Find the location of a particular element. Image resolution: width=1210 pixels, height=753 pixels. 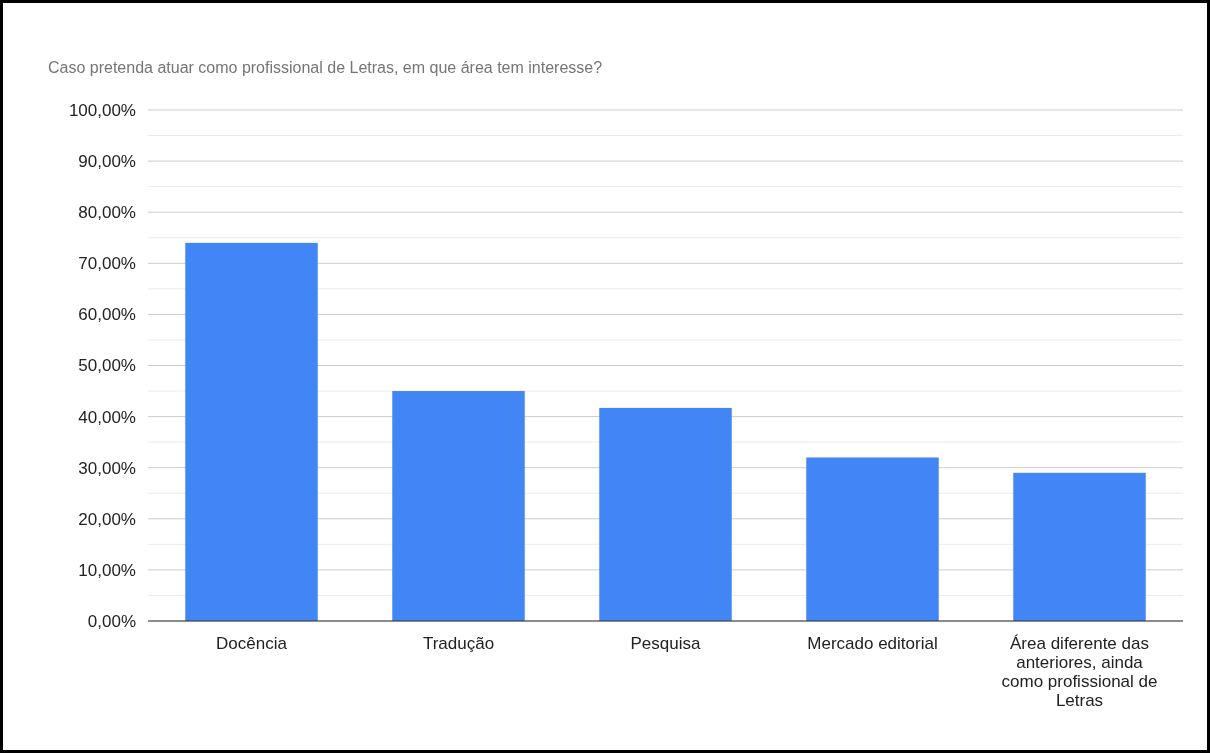

y-tick-label: 70,00% is located at coordinates (107, 264).